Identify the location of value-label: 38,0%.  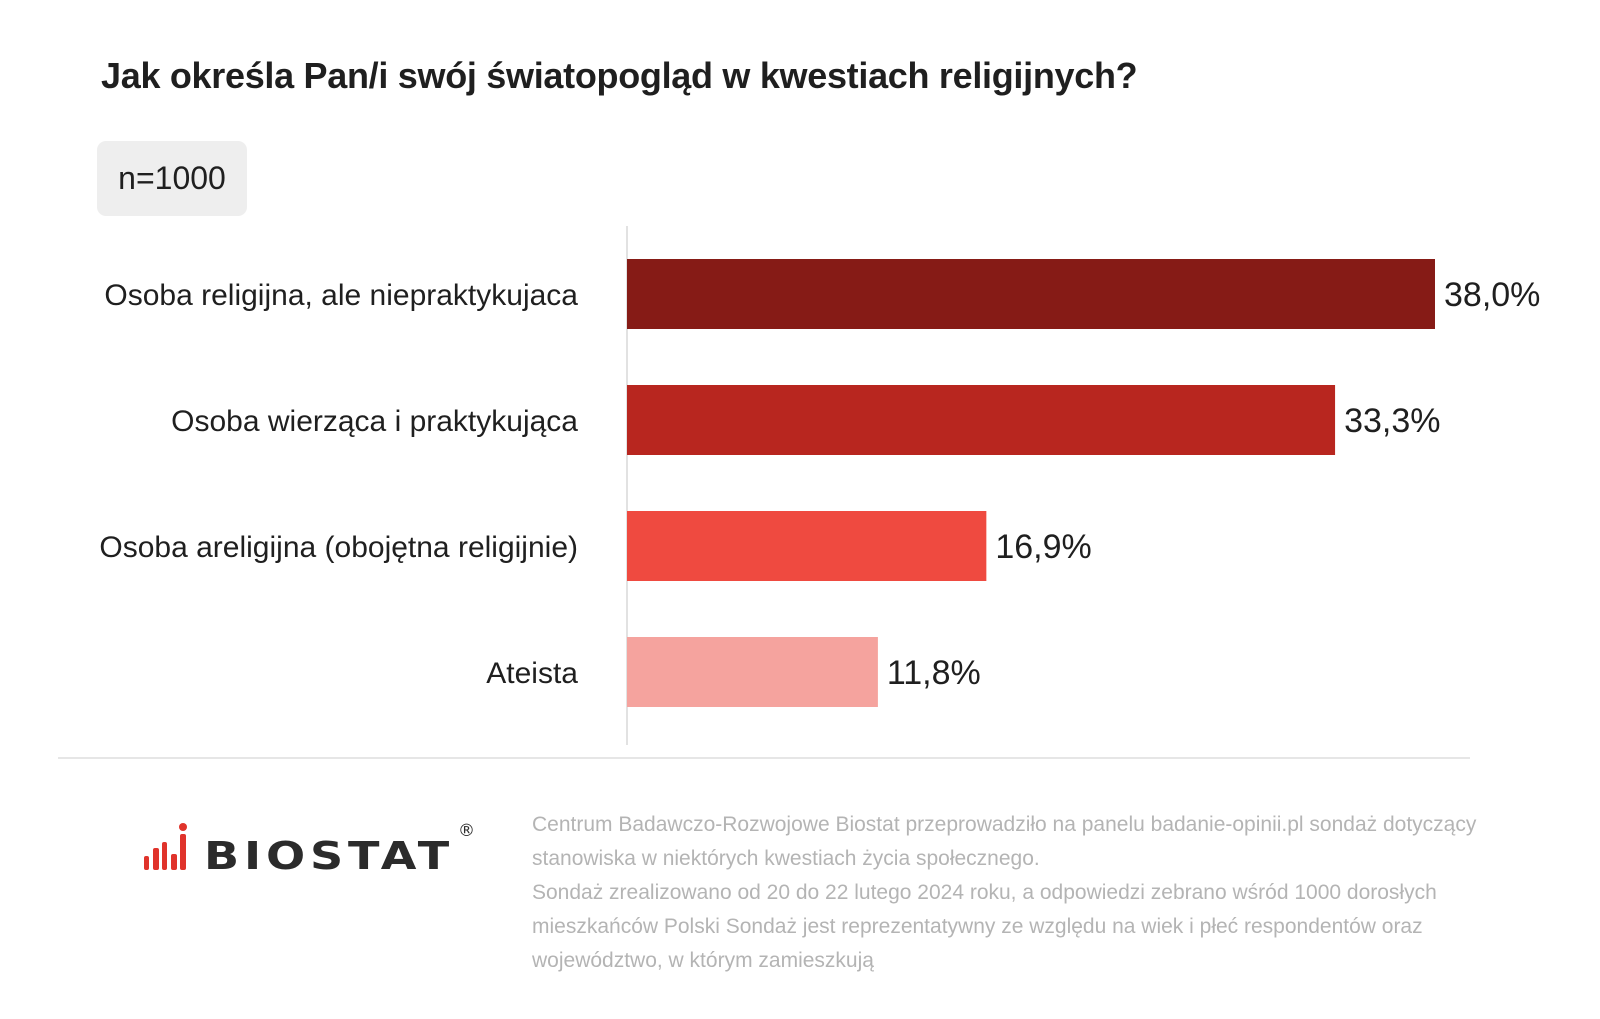
(1492, 295).